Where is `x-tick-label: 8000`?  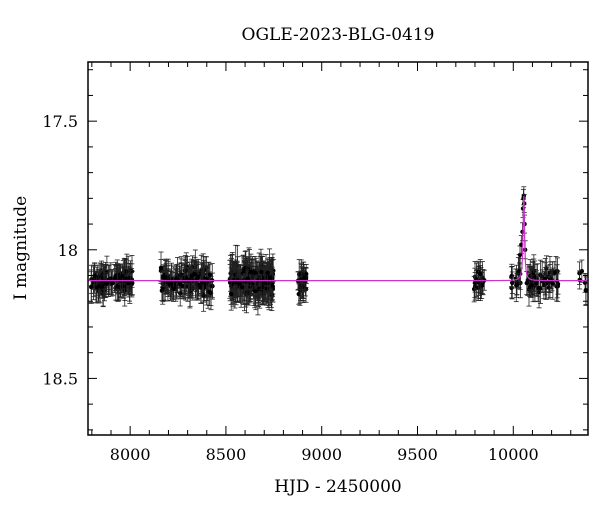 x-tick-label: 8000 is located at coordinates (130, 454).